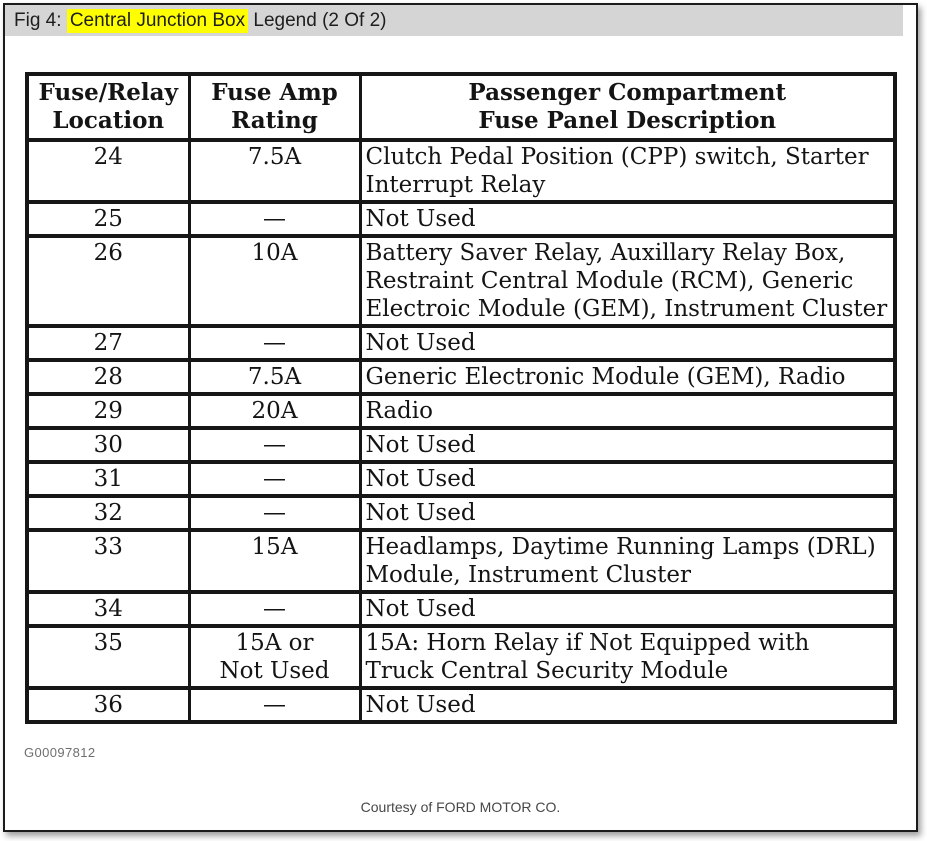  What do you see at coordinates (317, 20) in the screenshot?
I see `figure-title-suffix: Legend (2 Of 2)` at bounding box center [317, 20].